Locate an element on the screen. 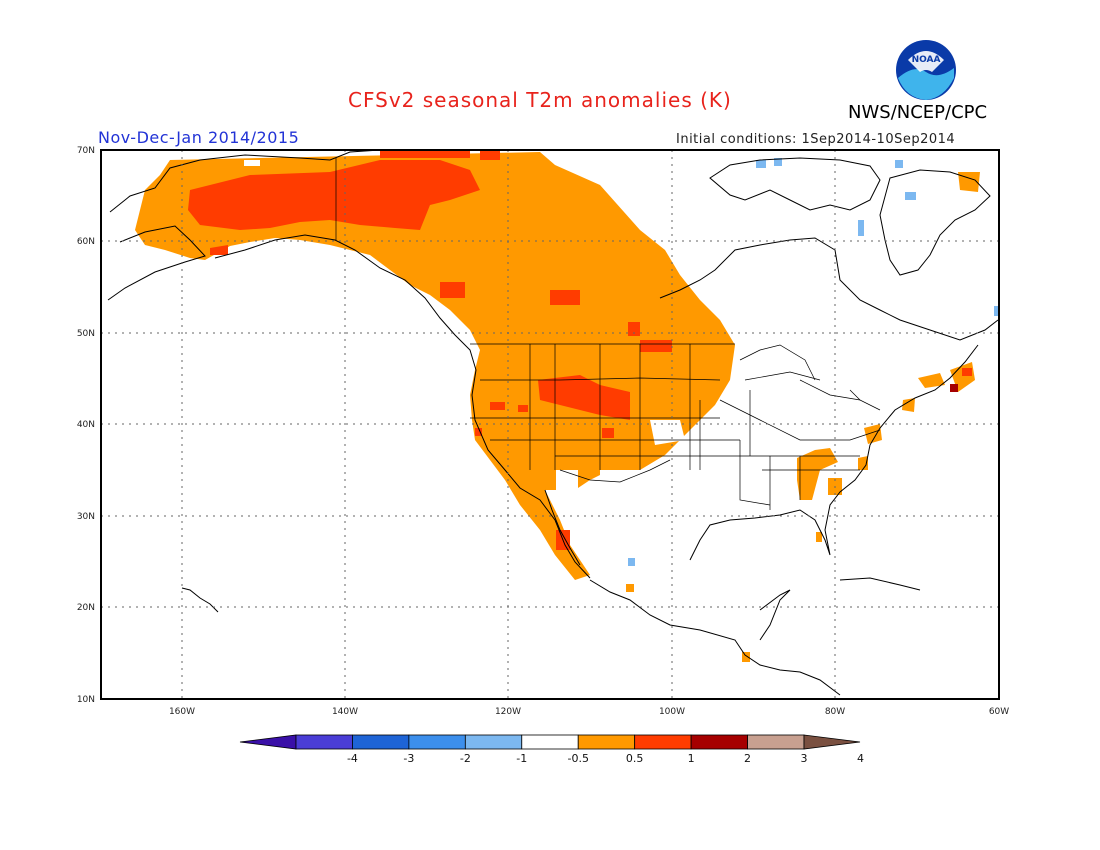 Image resolution: width=1100 pixels, height=850 pixels. agency-label: NWS/NCEP/CPC is located at coordinates (918, 112).